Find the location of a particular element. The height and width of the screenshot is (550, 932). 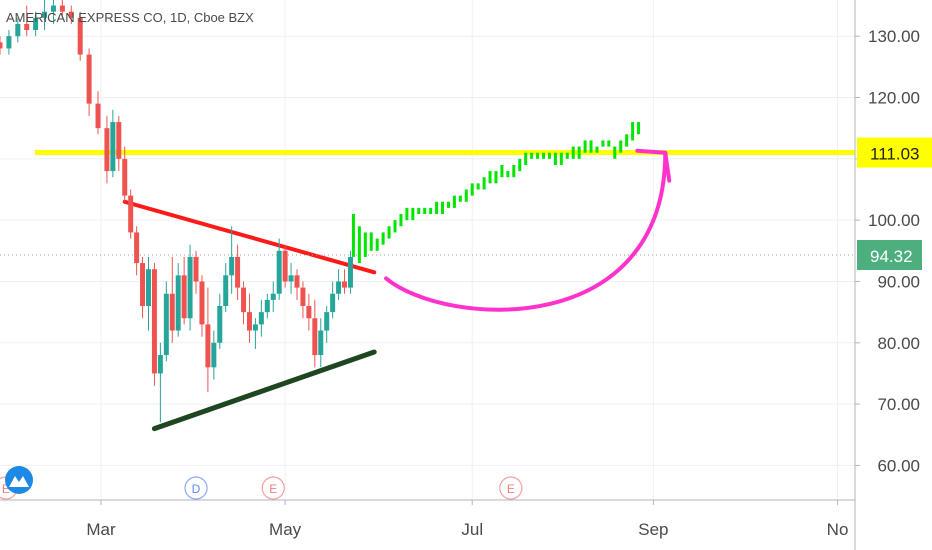

curved-arrow is located at coordinates (528, 230).